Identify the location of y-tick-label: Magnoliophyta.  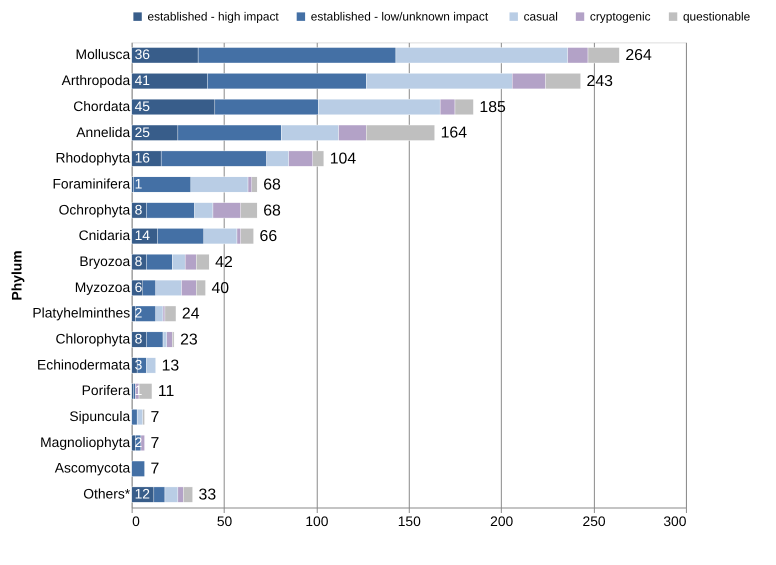
(85, 442).